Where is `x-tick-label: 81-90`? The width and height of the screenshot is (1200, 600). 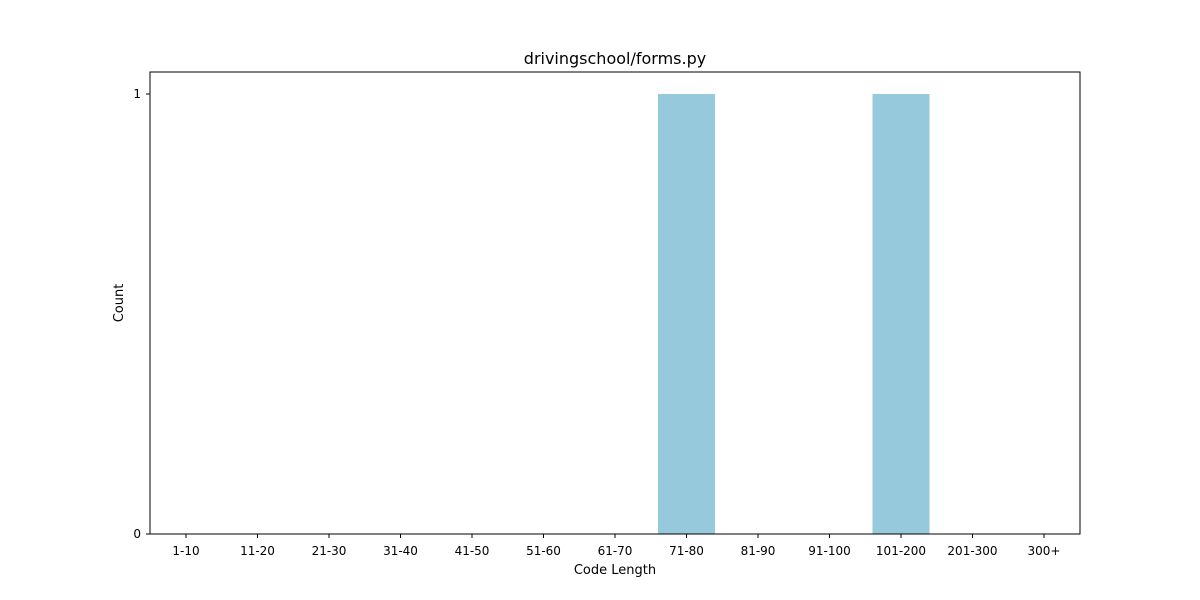 x-tick-label: 81-90 is located at coordinates (758, 551).